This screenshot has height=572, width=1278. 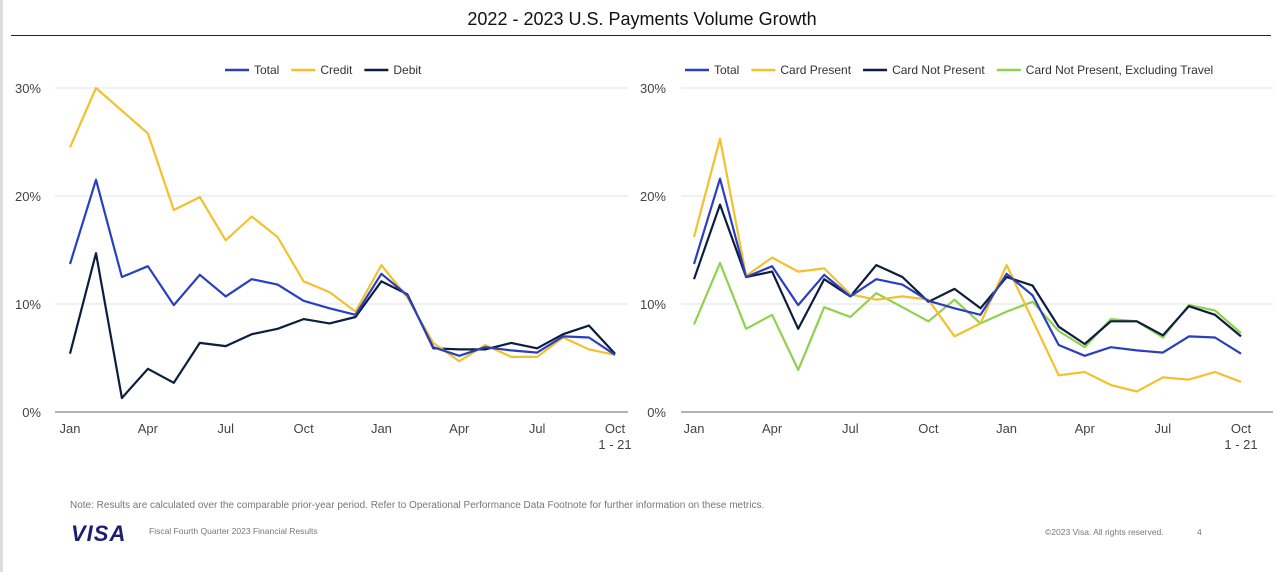 I want to click on legend-label: Card Not Present, so click(x=938, y=70).